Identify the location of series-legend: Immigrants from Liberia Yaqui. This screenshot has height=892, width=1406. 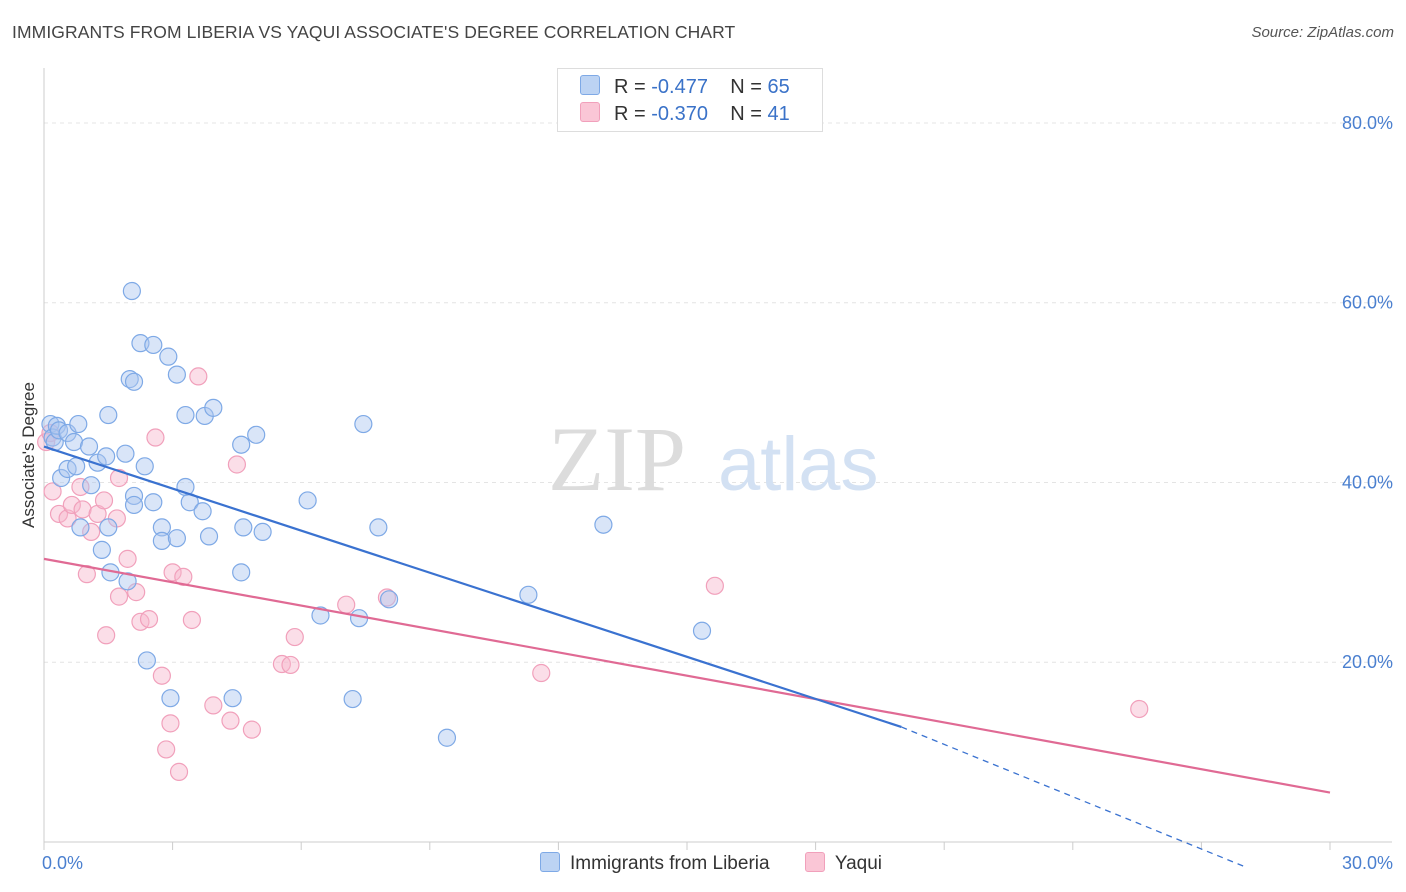
(726, 863).